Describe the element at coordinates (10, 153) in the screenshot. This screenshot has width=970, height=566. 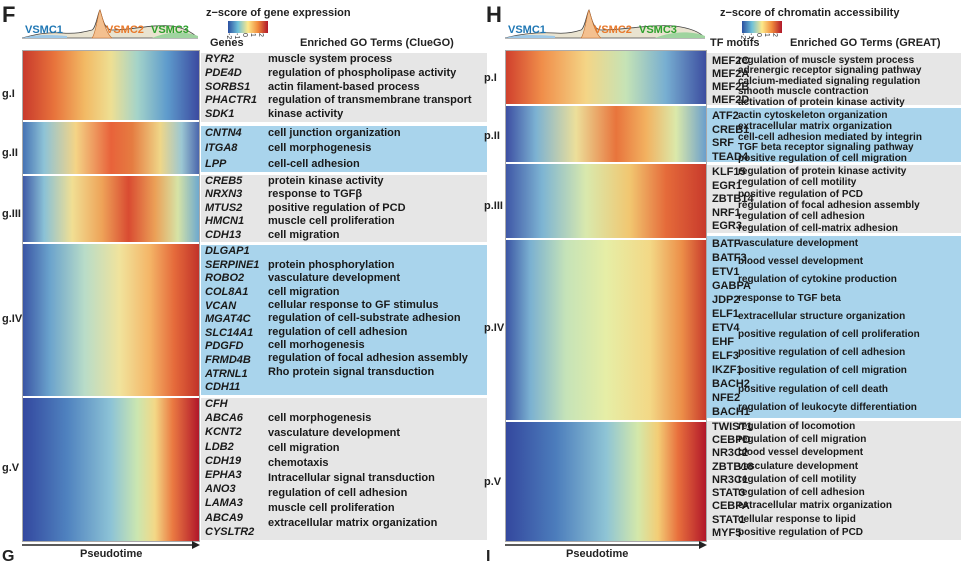
I see `group-label-gii: g.II` at that location.